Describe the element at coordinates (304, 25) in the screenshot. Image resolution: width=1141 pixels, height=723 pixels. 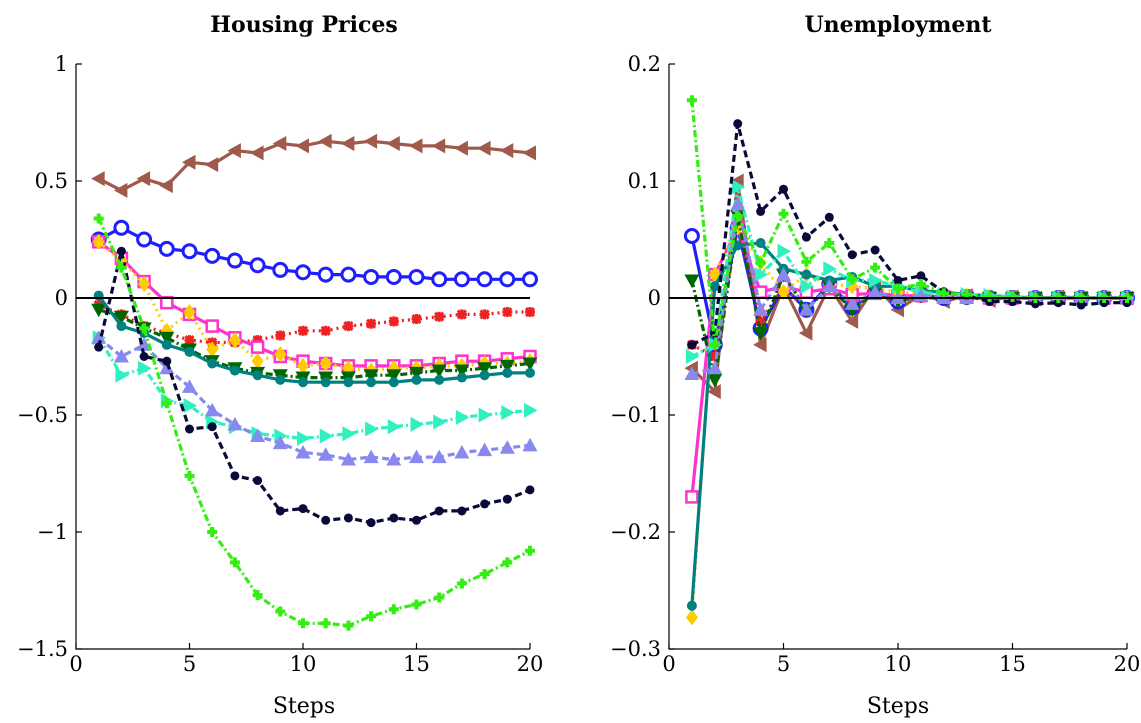
I see `chart-title: Housing Prices` at that location.